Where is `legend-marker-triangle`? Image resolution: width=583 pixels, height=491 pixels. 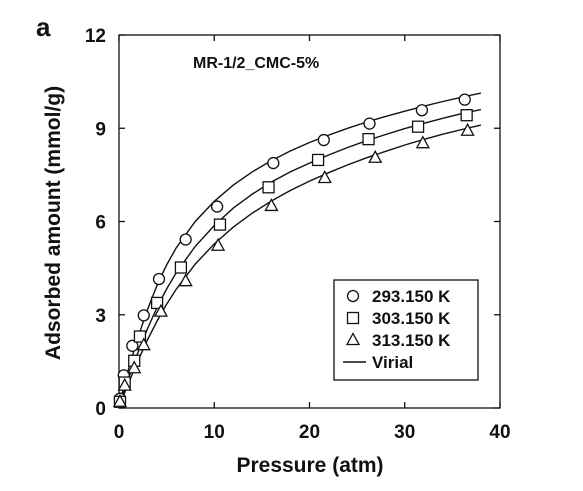
legend-marker-triangle is located at coordinates (353, 339).